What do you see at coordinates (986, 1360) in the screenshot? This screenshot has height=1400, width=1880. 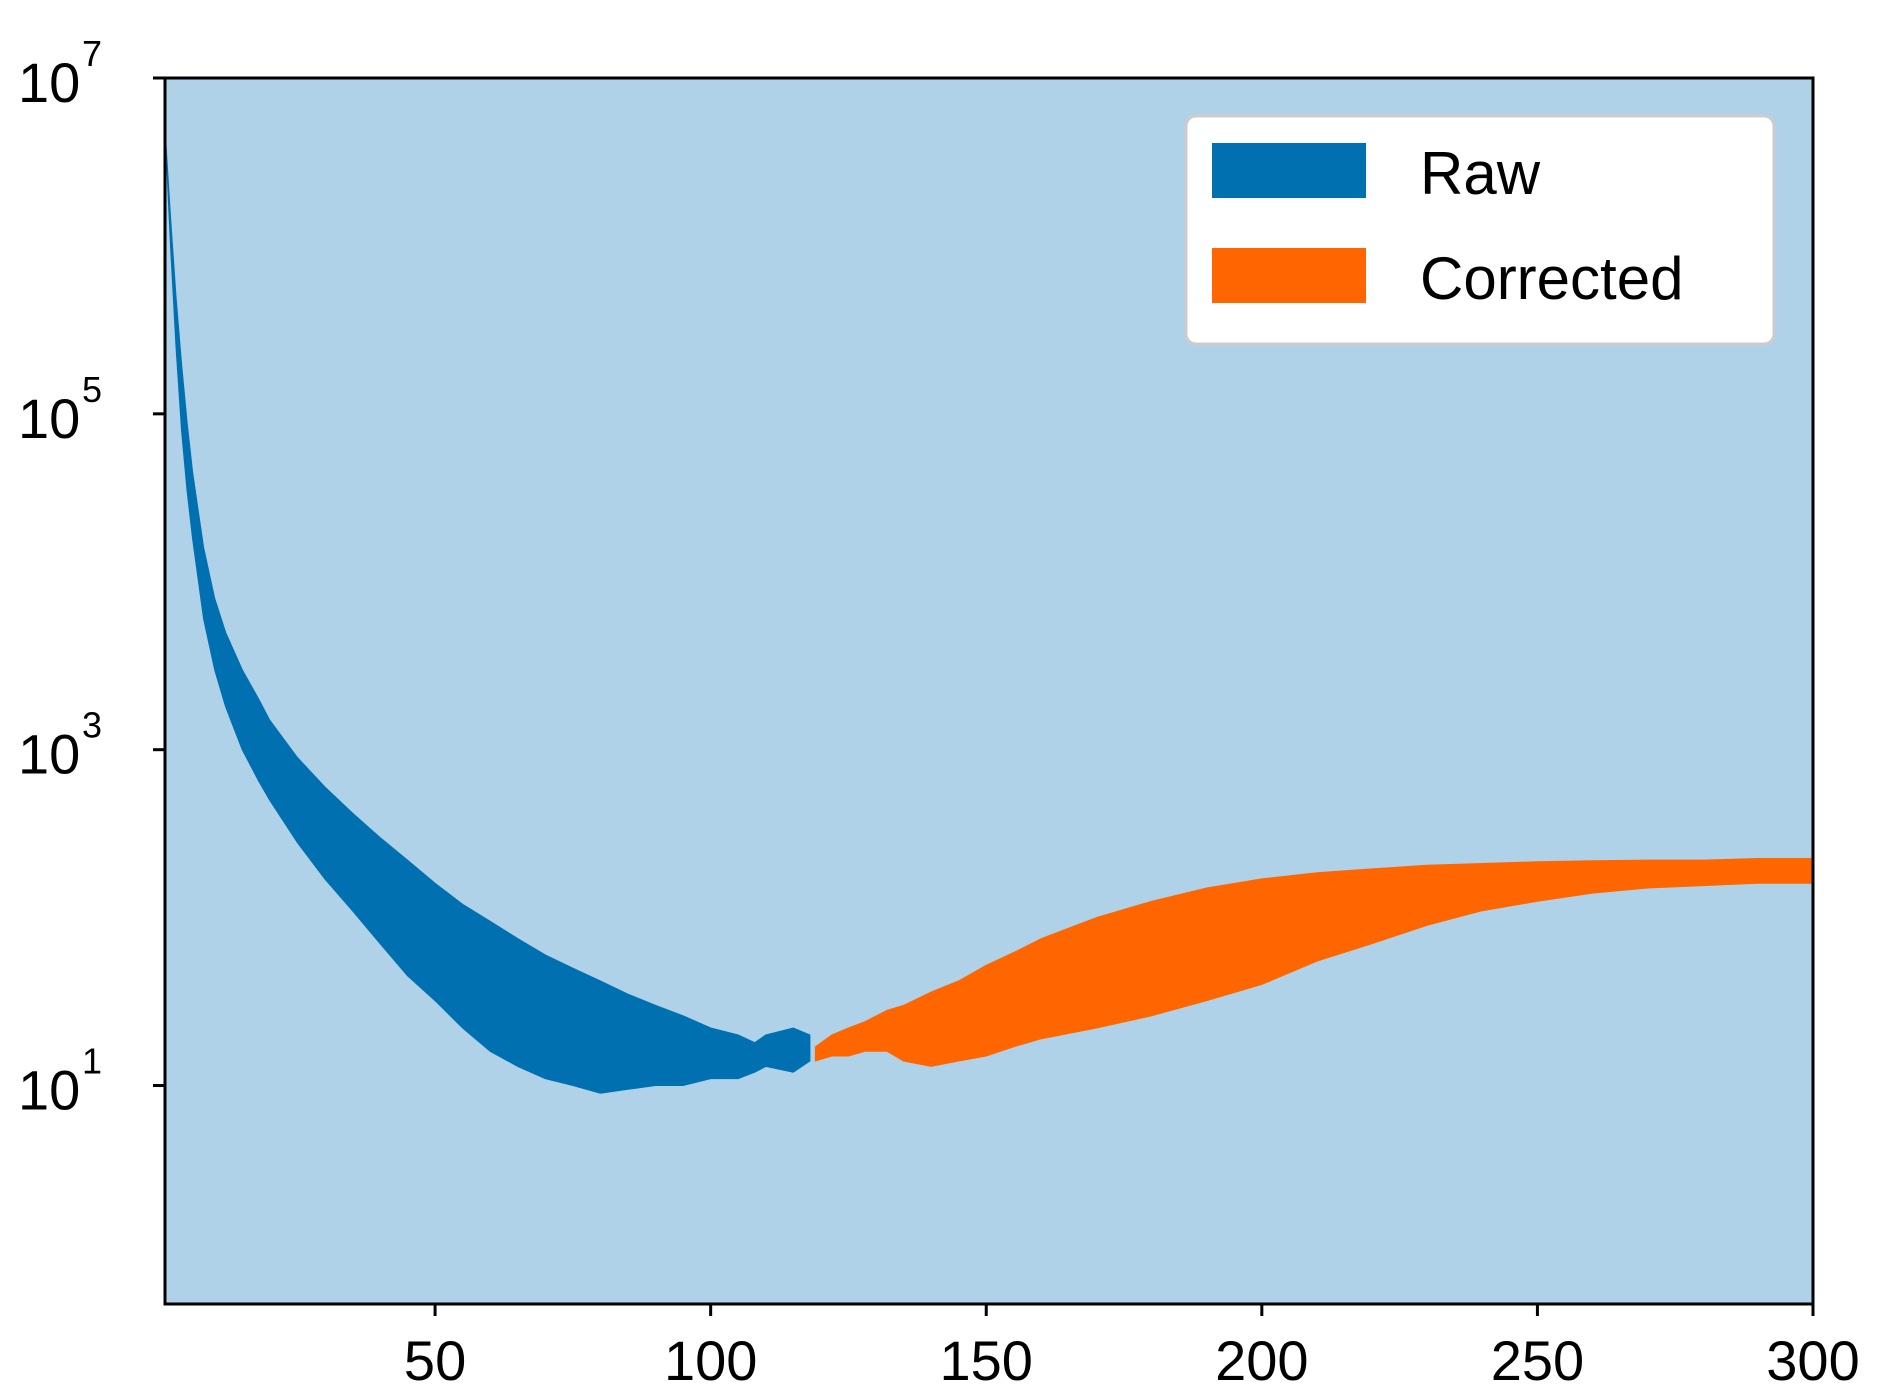 I see `x-tick-label: 150` at bounding box center [986, 1360].